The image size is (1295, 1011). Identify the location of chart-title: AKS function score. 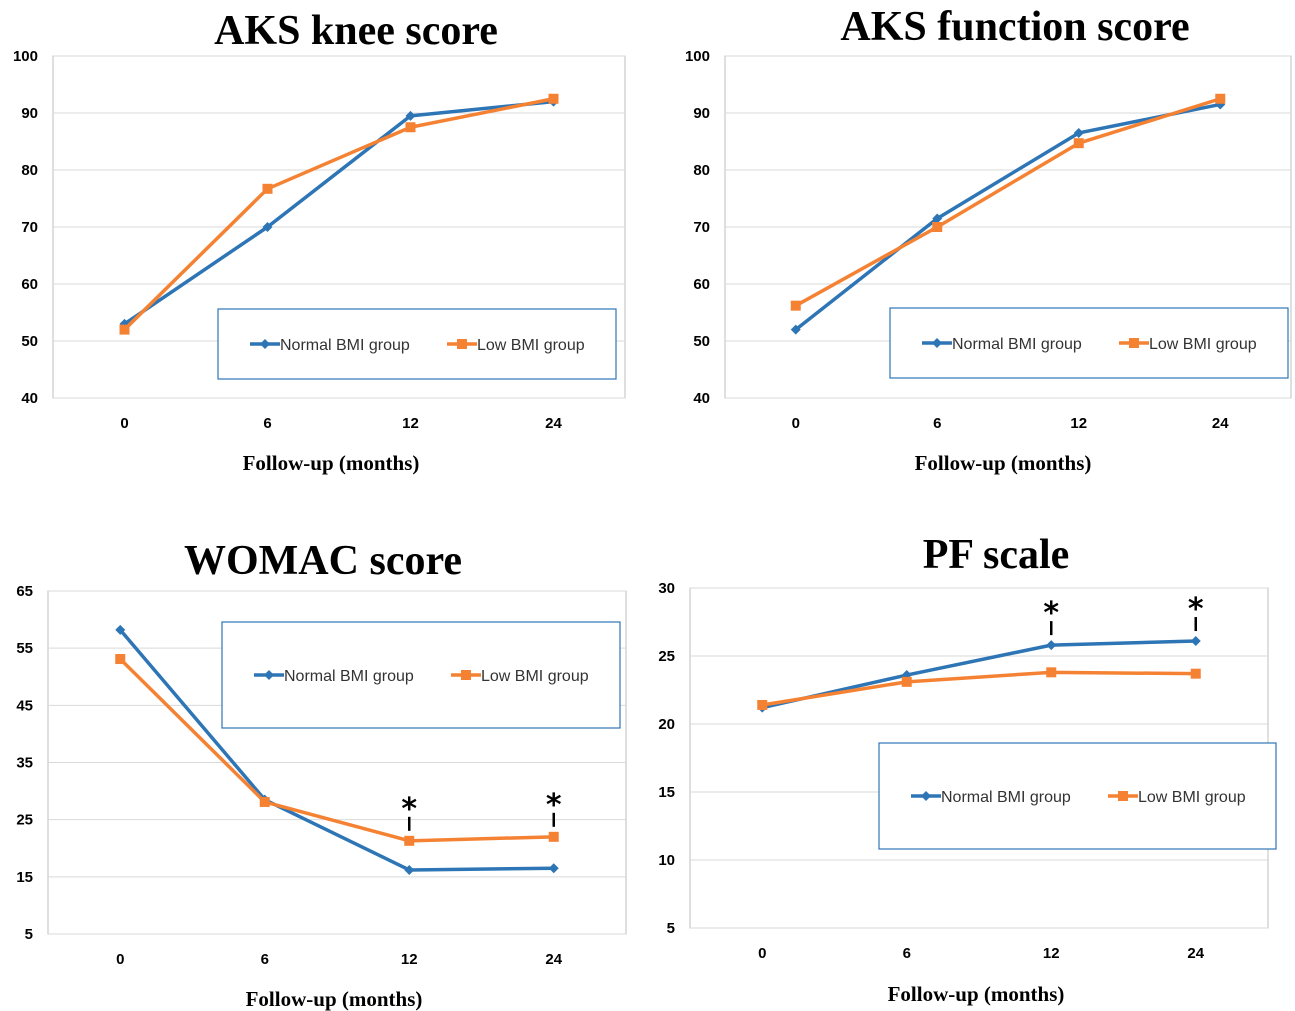
(1014, 27).